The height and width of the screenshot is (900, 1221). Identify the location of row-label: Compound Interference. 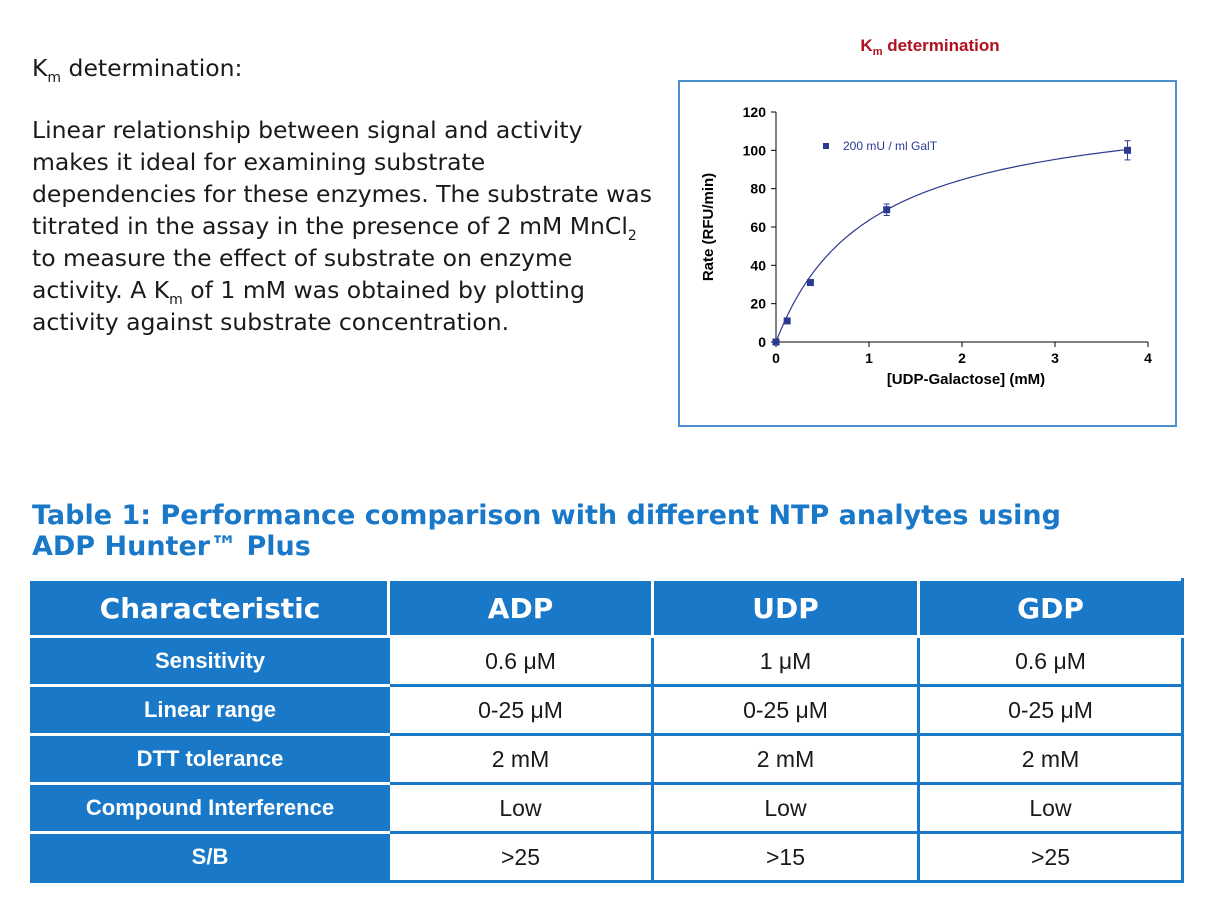
(210, 808).